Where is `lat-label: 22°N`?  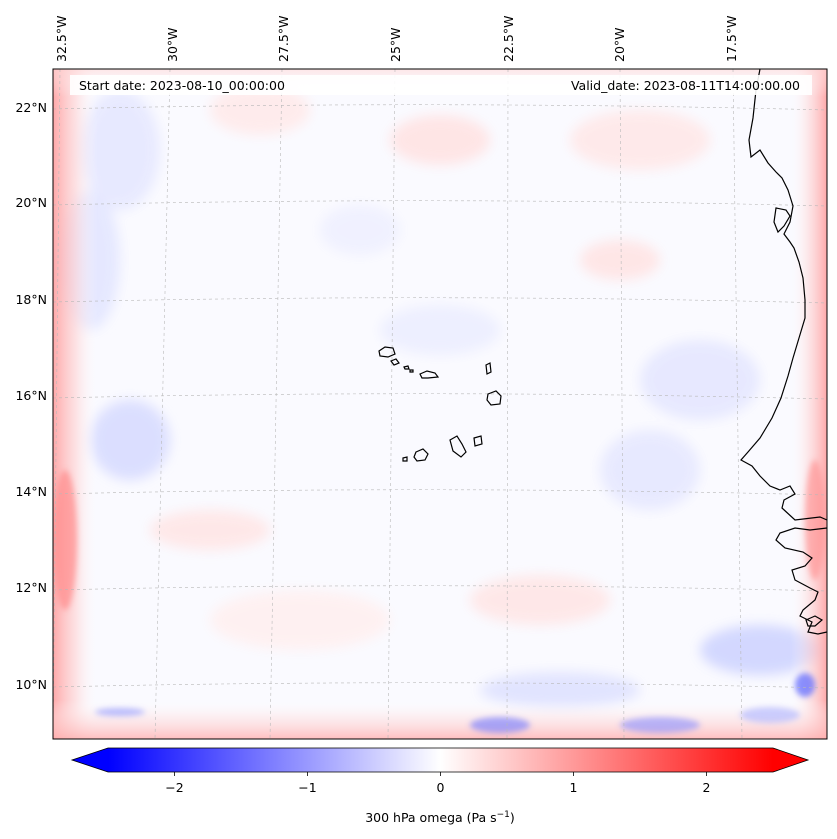
lat-label: 22°N is located at coordinates (31, 107).